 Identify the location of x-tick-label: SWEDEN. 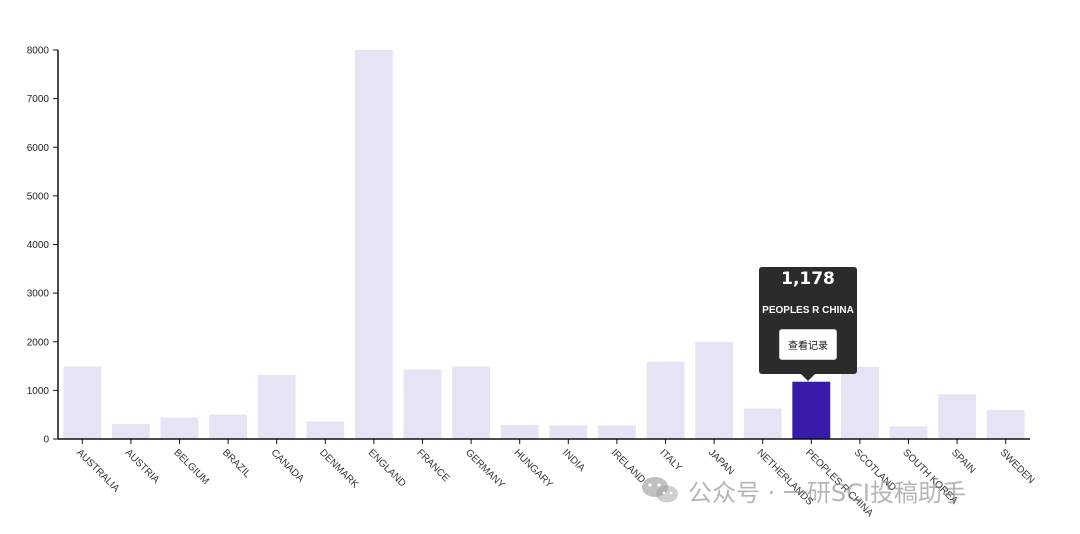
(1017, 466).